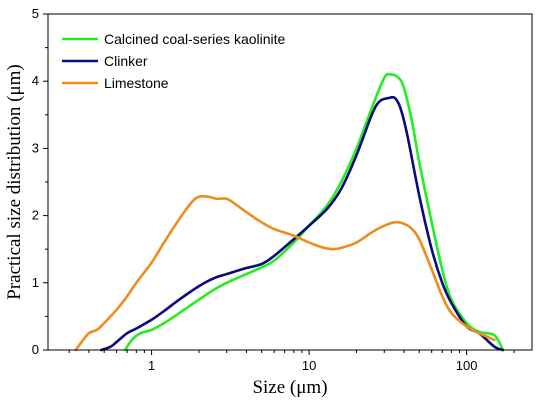 This screenshot has height=402, width=550. Describe the element at coordinates (151, 365) in the screenshot. I see `x-tick-label: 1` at that location.